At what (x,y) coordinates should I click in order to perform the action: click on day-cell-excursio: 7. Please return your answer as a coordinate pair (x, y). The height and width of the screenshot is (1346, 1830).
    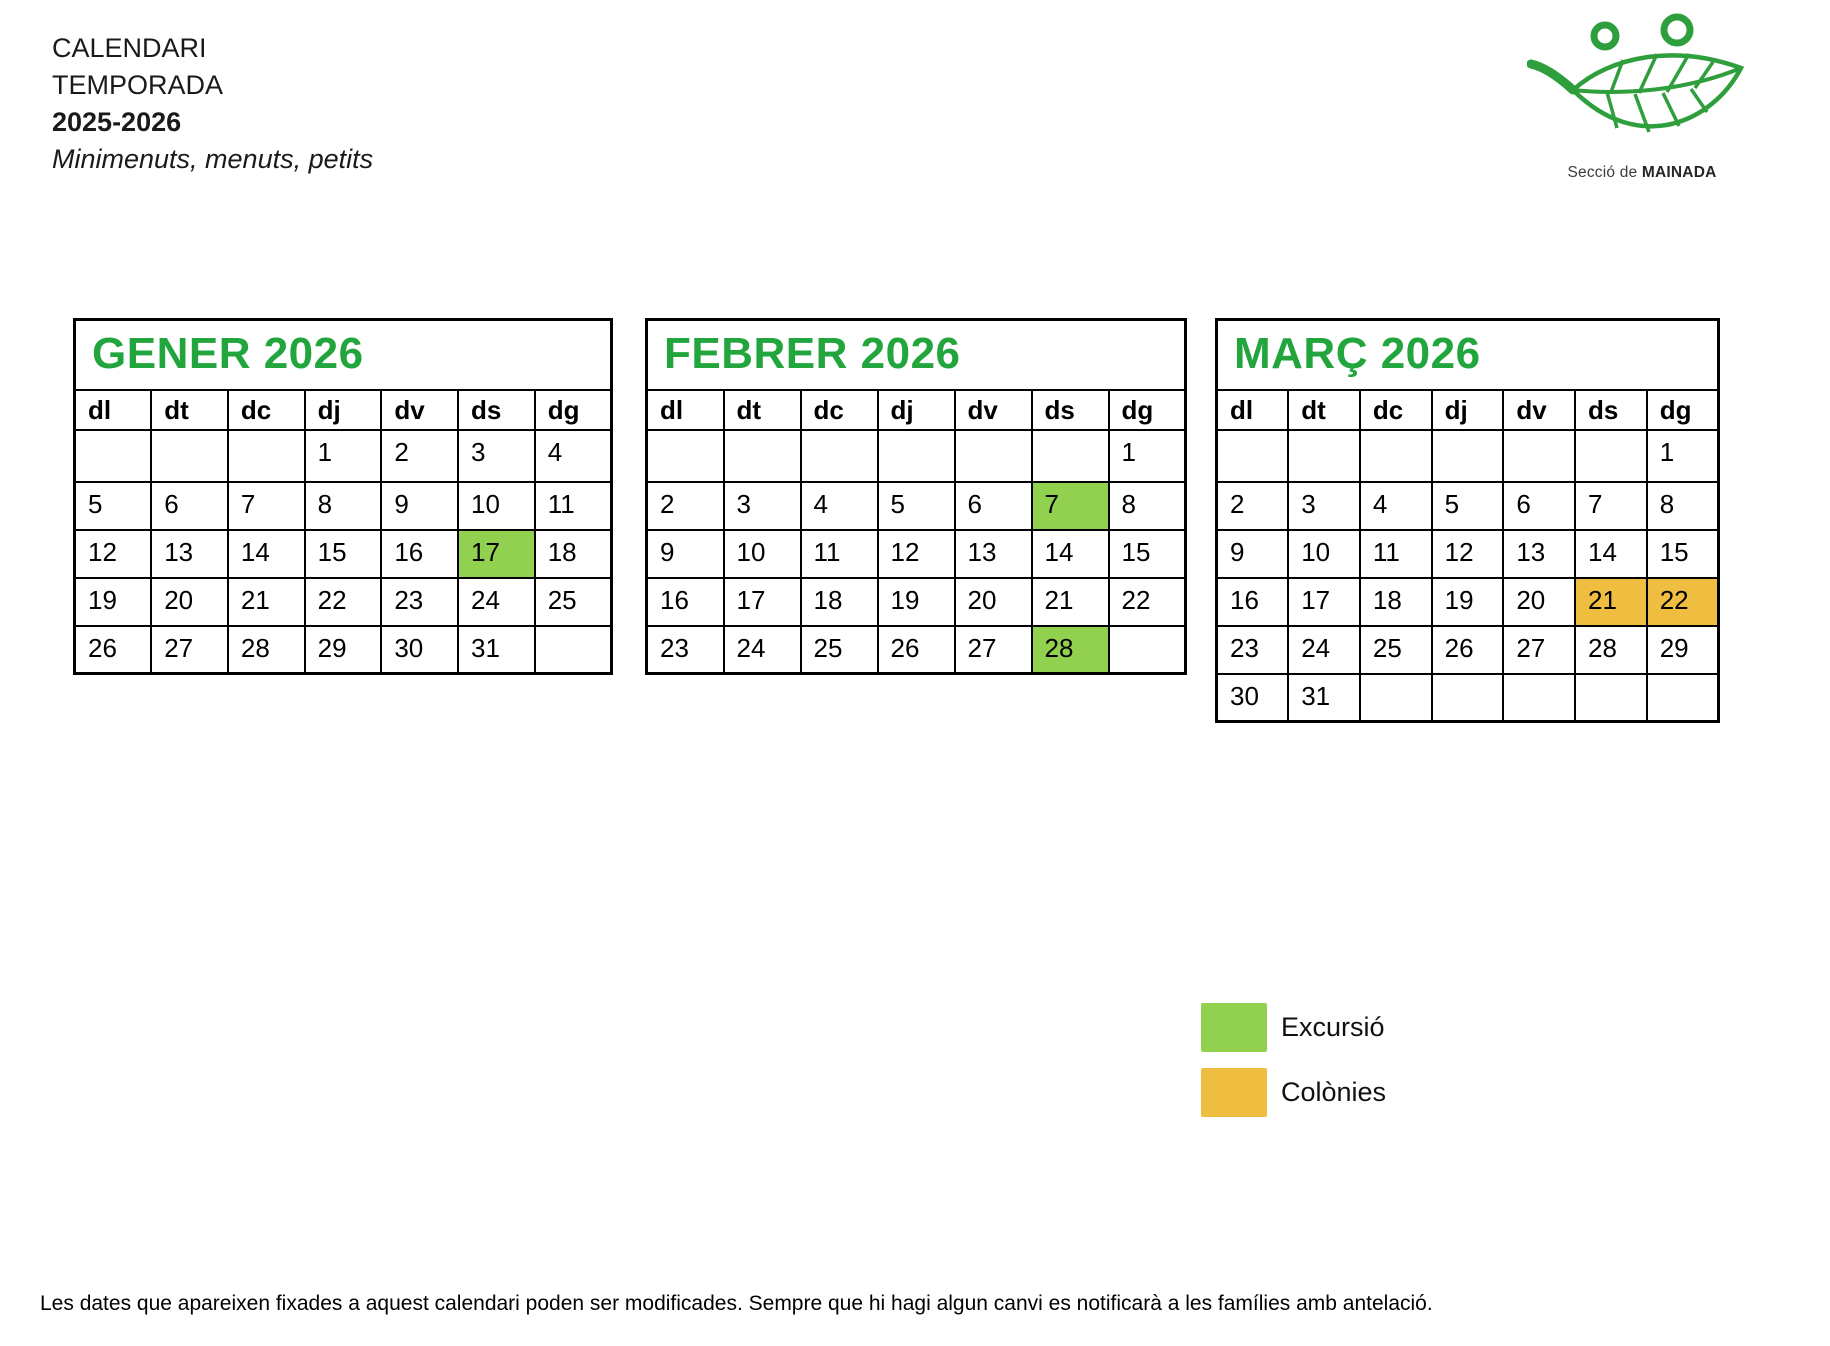
    Looking at the image, I should click on (1070, 505).